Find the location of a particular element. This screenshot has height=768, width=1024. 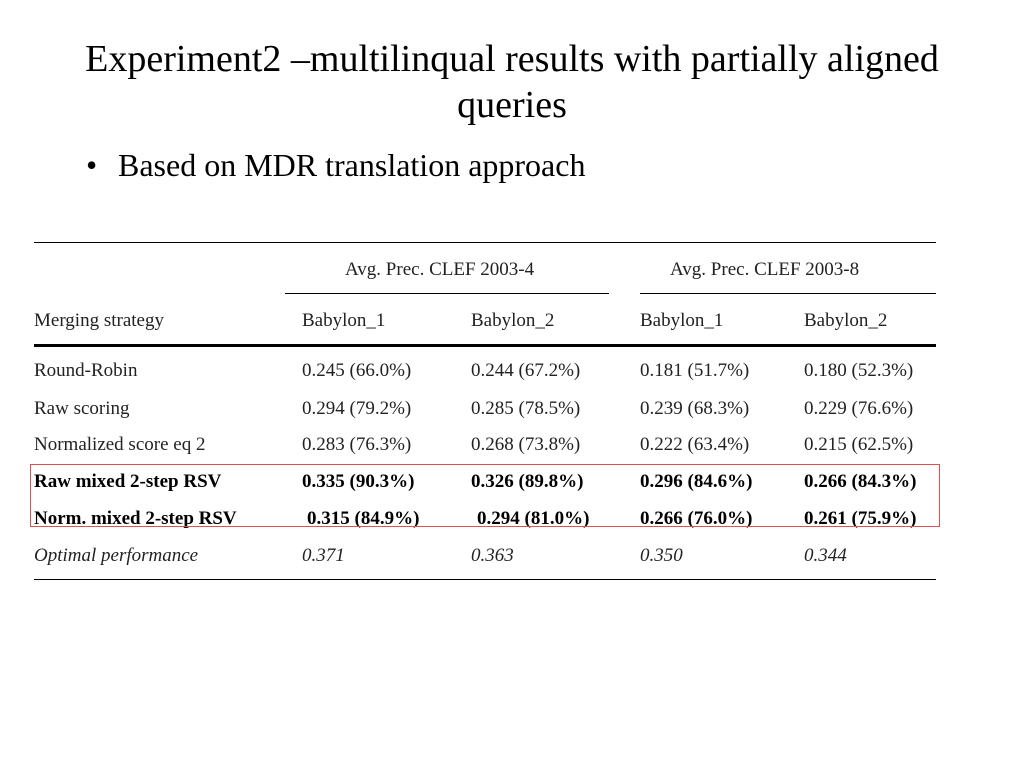

table-cell: 0.285 (78.5%) is located at coordinates (526, 408).